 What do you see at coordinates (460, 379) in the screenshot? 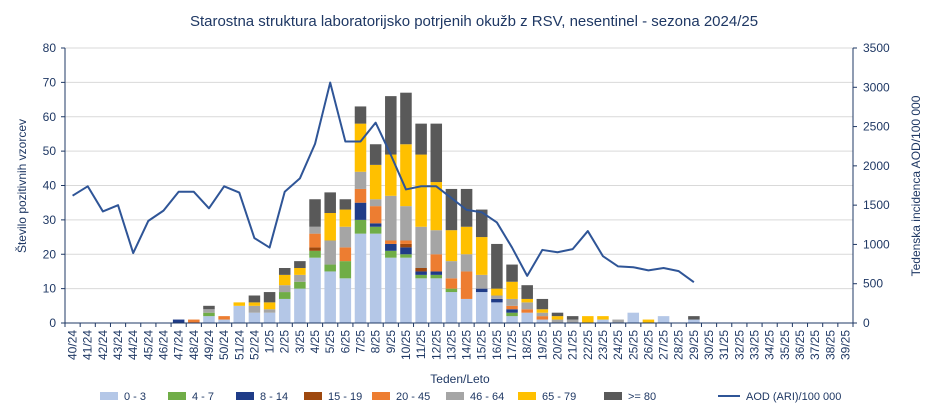
I see `x-axis-label: Teden/Leto` at bounding box center [460, 379].